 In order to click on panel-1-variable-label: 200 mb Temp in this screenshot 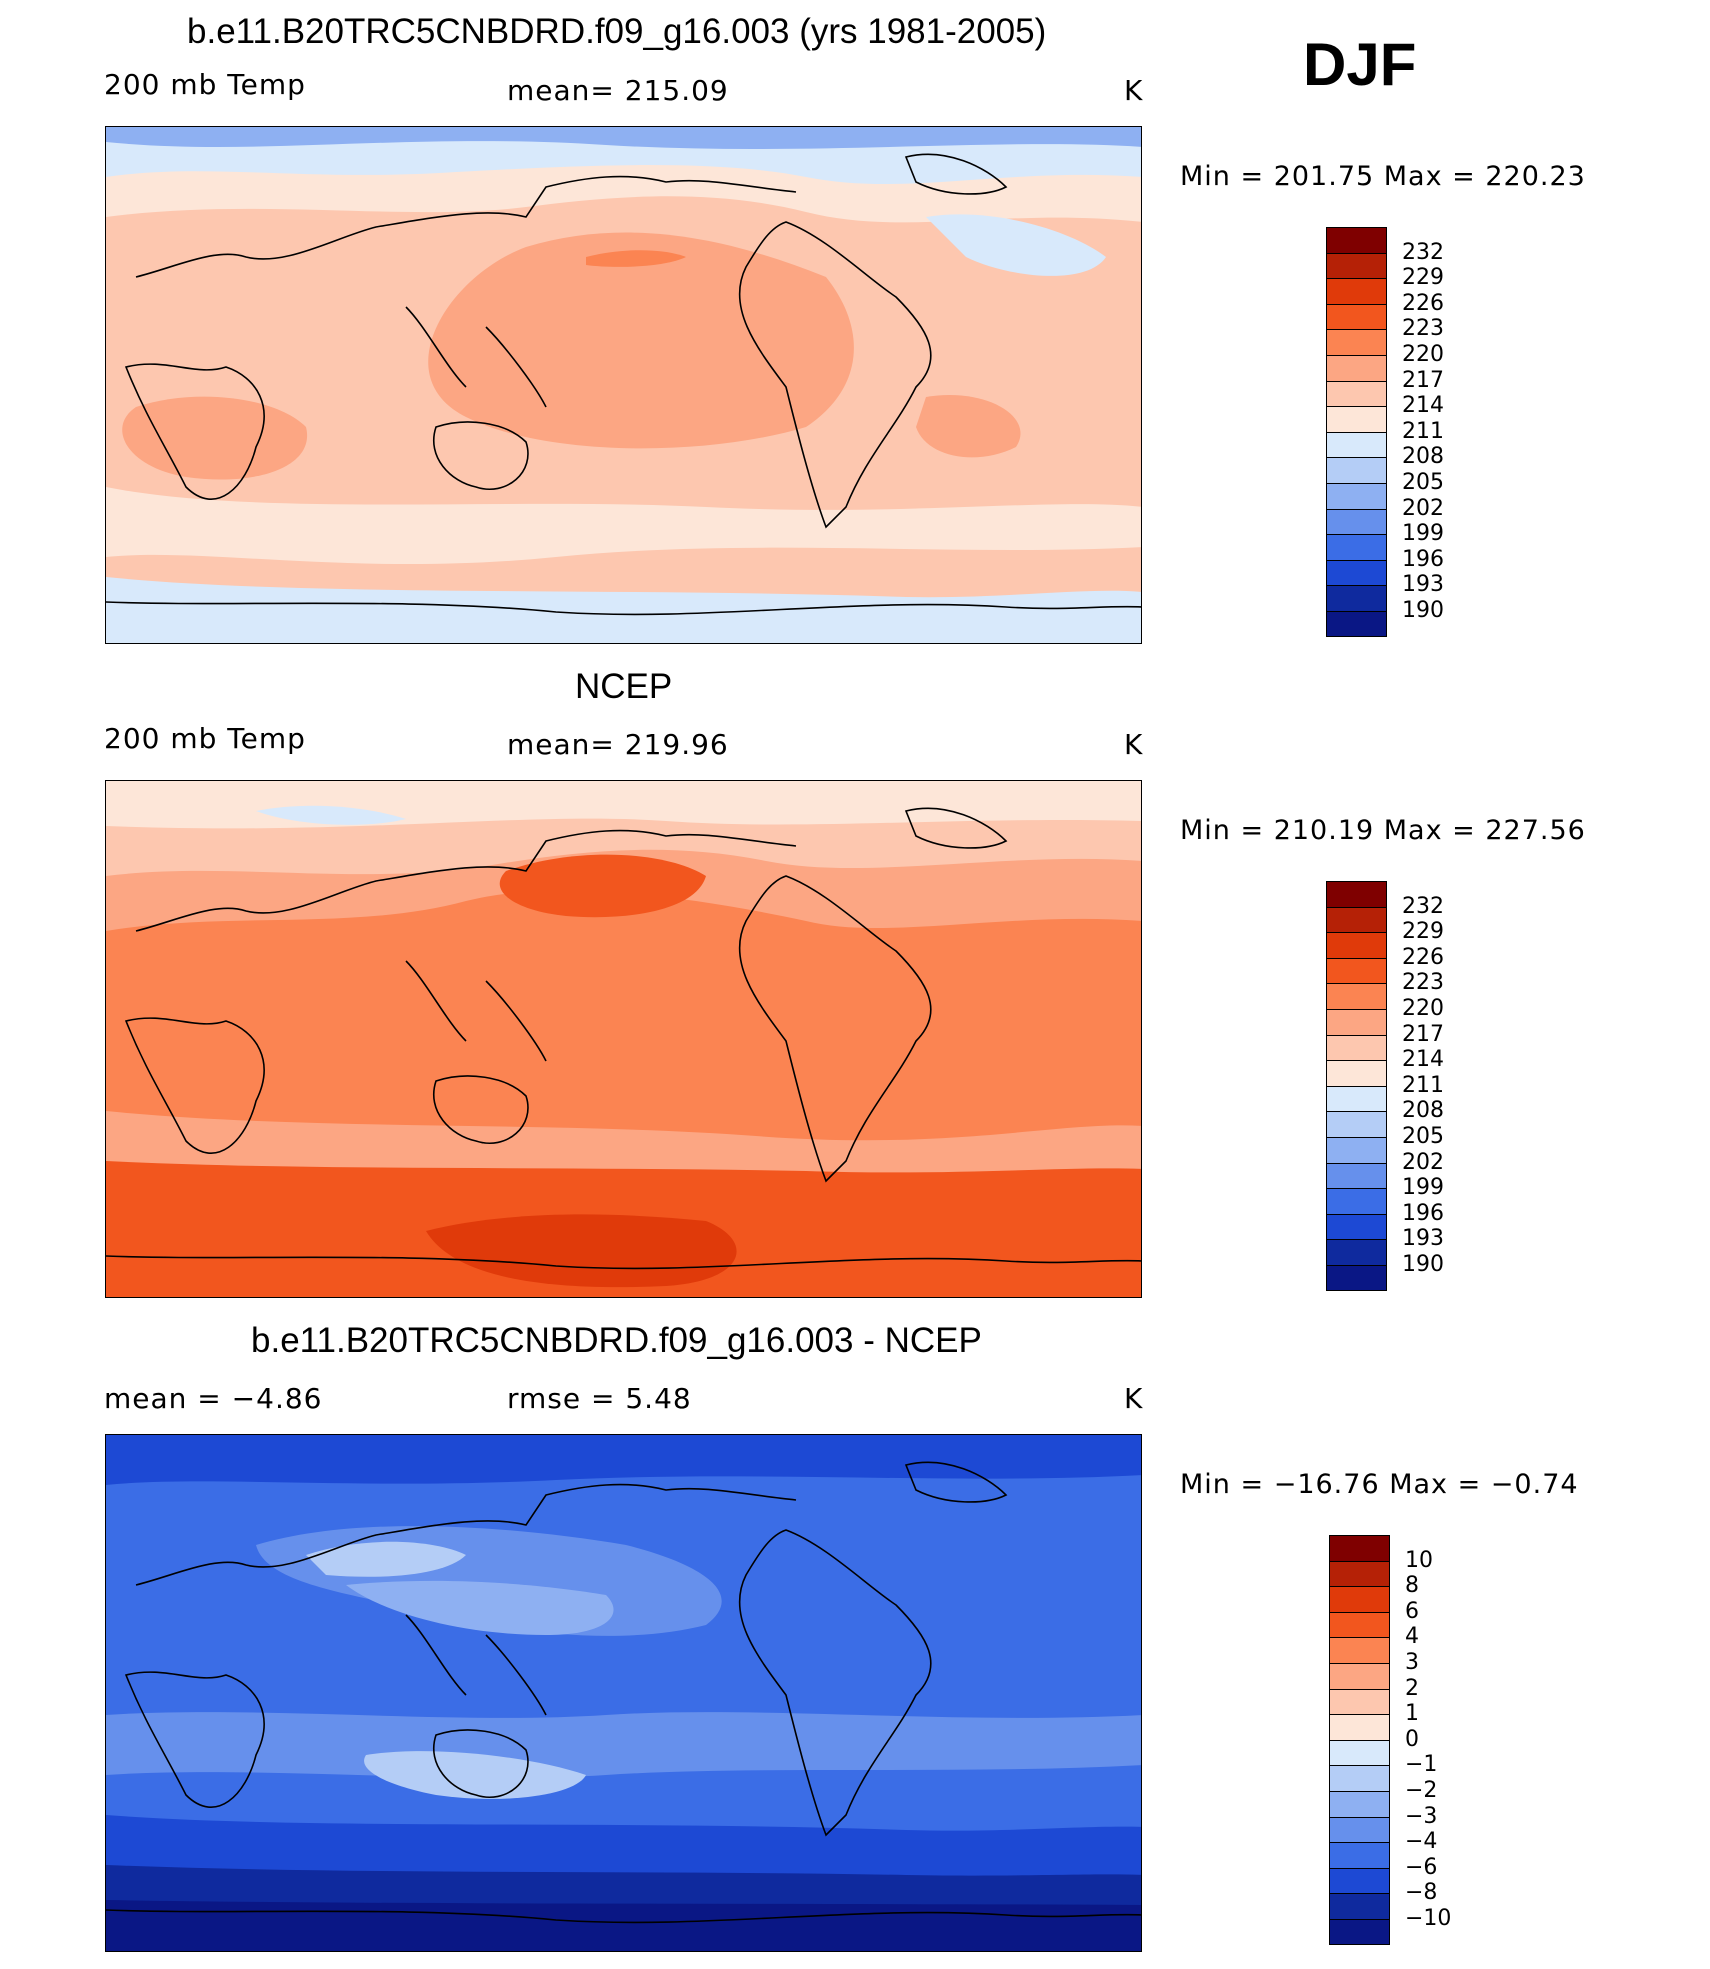, I will do `click(205, 84)`.